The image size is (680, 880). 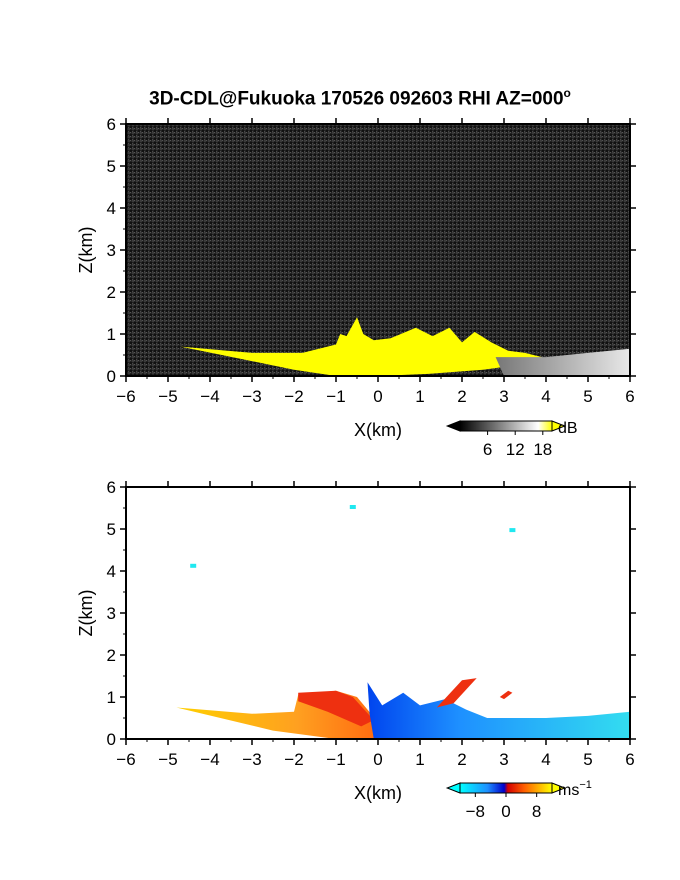 I want to click on velocity-colorbar-tick-label: −8, so click(x=475, y=811).